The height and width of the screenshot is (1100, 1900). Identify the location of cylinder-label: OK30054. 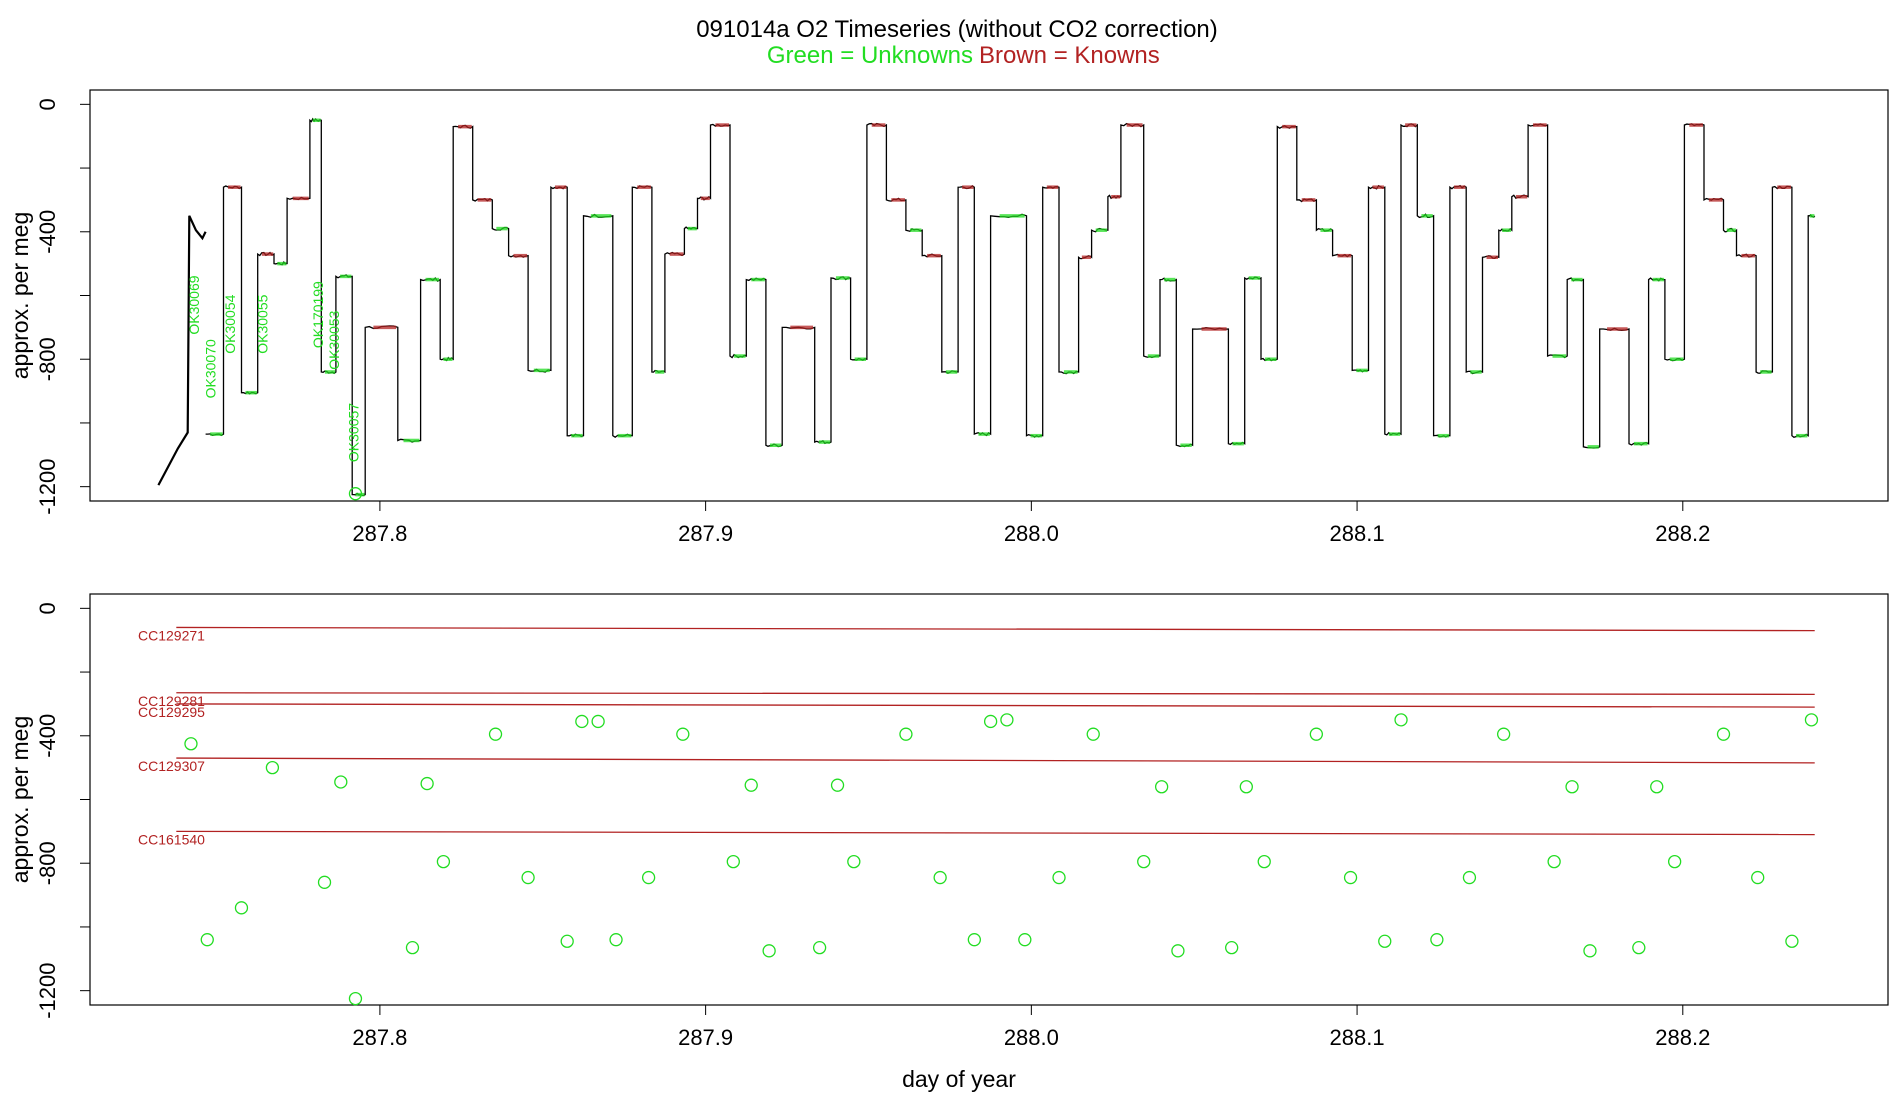
(230, 323).